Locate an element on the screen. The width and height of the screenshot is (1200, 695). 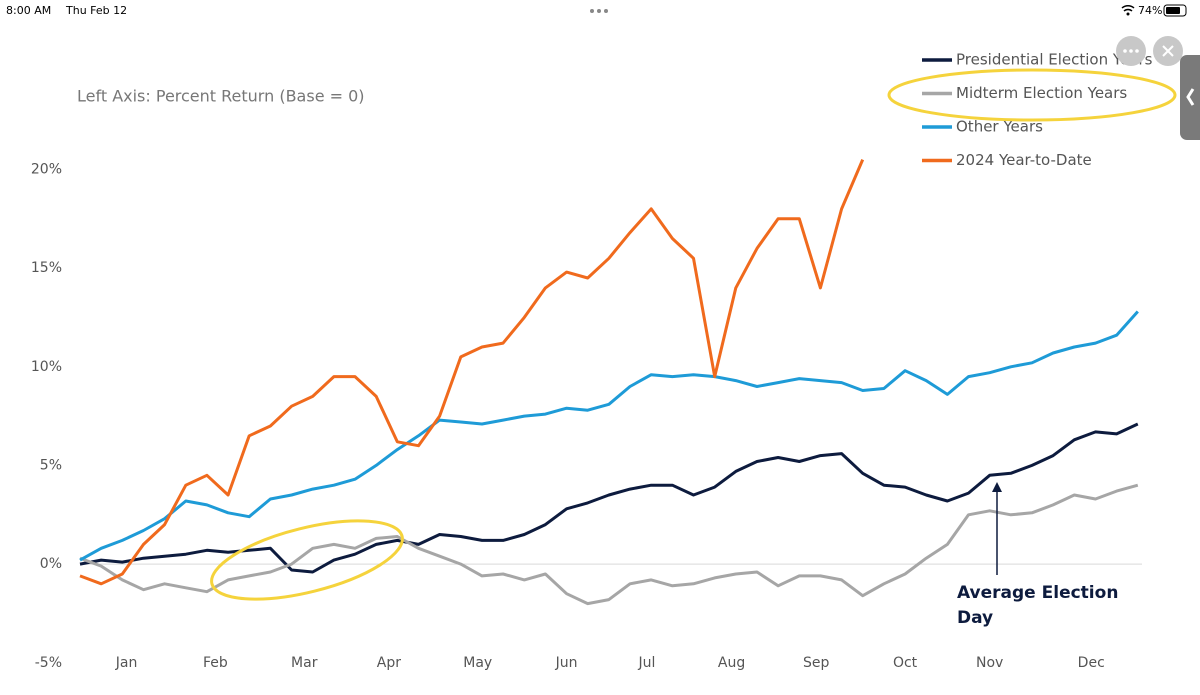
side-tab-icon is located at coordinates (1190, 97).